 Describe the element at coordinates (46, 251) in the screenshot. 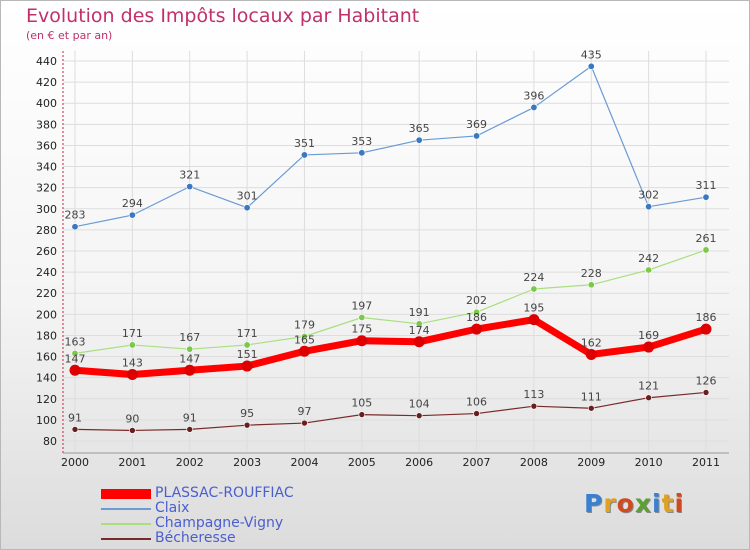

I see `y-tick-label: 260` at that location.